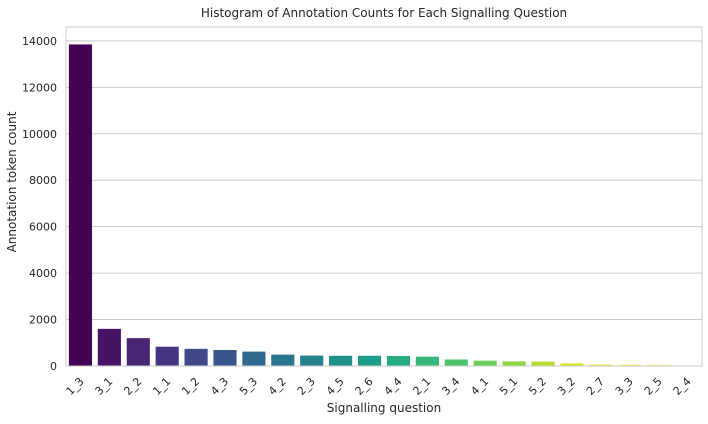  Describe the element at coordinates (132, 386) in the screenshot. I see `x-tick-label: 2_2` at that location.